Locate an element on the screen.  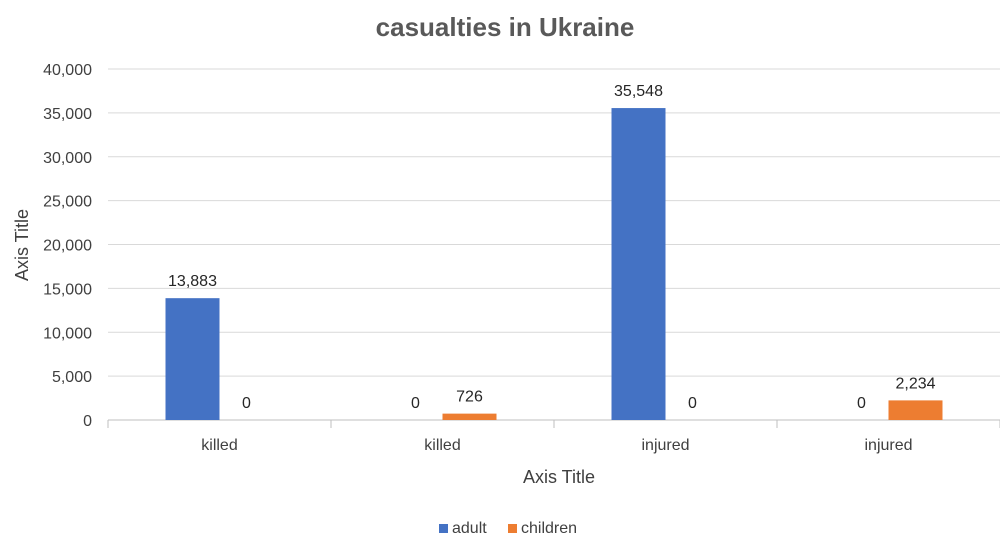
data-label-adult-2: 0 is located at coordinates (415, 403).